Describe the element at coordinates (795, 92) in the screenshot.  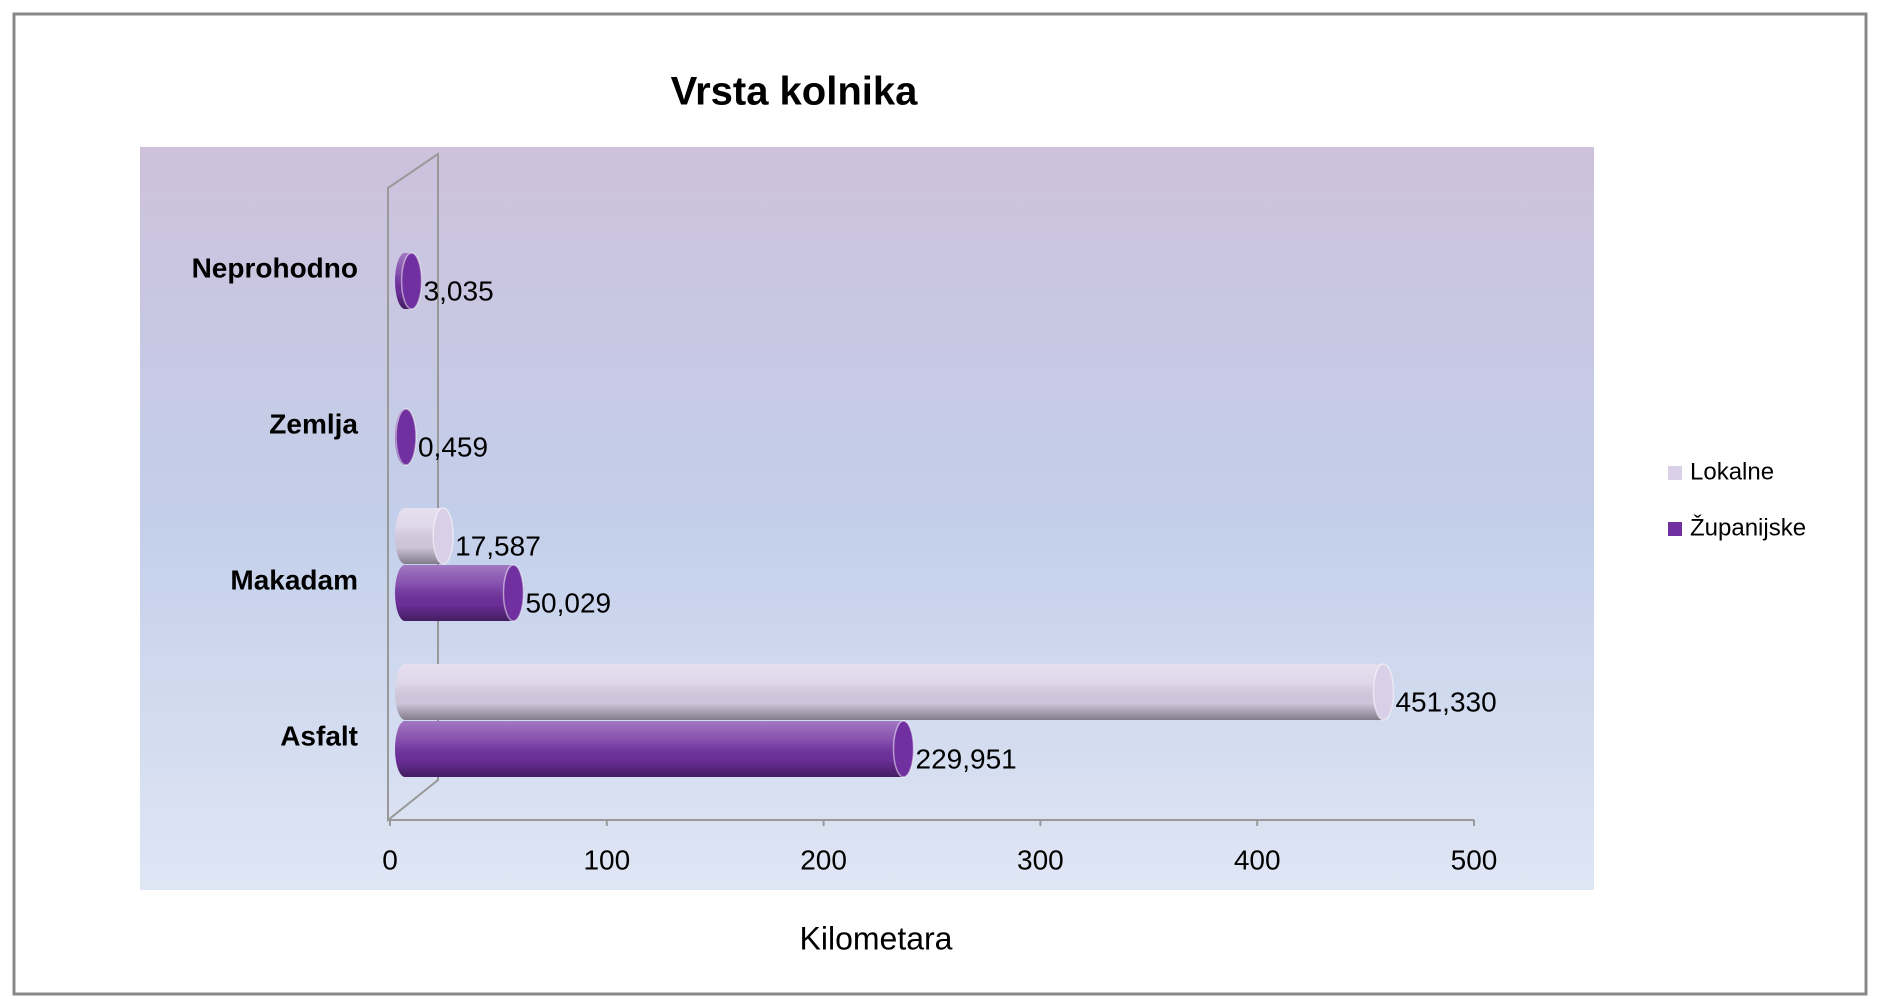
I see `chart-title: Vrsta kolnika` at that location.